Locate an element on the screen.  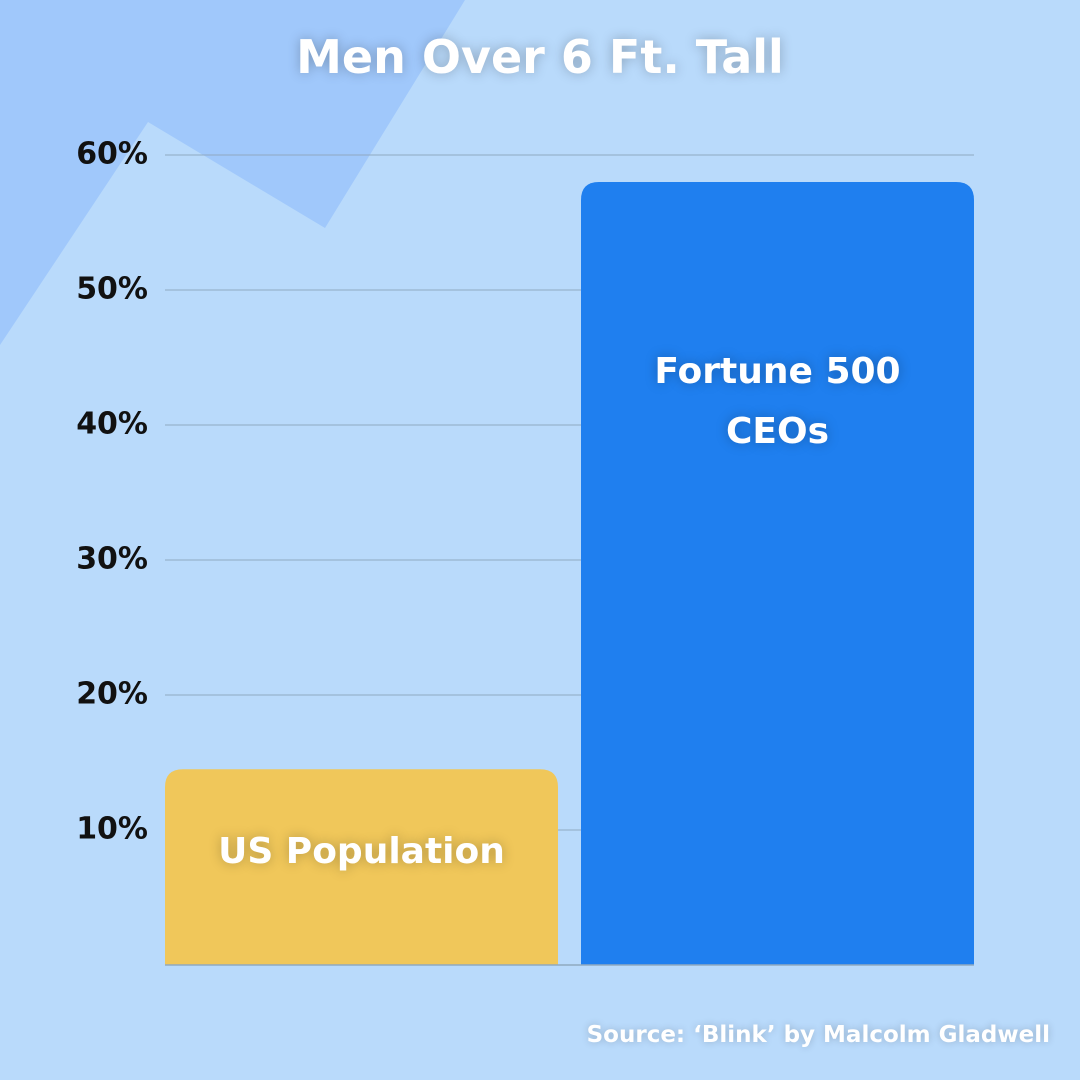
category-label: US Population is located at coordinates (361, 852).